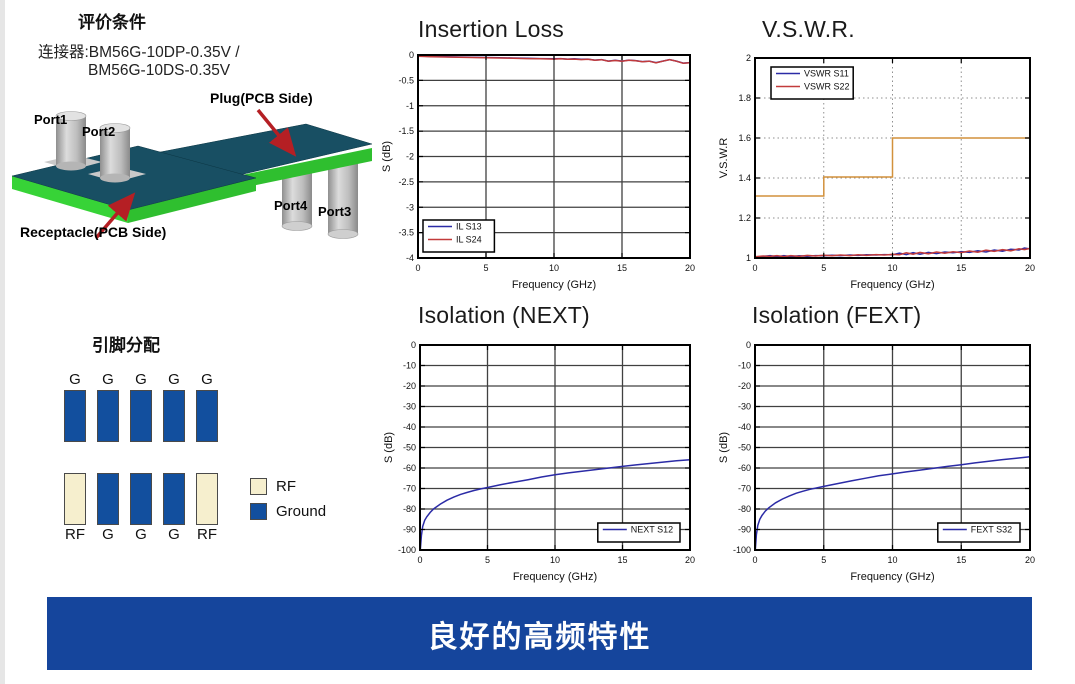 The height and width of the screenshot is (684, 1075). What do you see at coordinates (159, 70) in the screenshot?
I see `connector-model-line2: BM56G-10DS-0.35V` at bounding box center [159, 70].